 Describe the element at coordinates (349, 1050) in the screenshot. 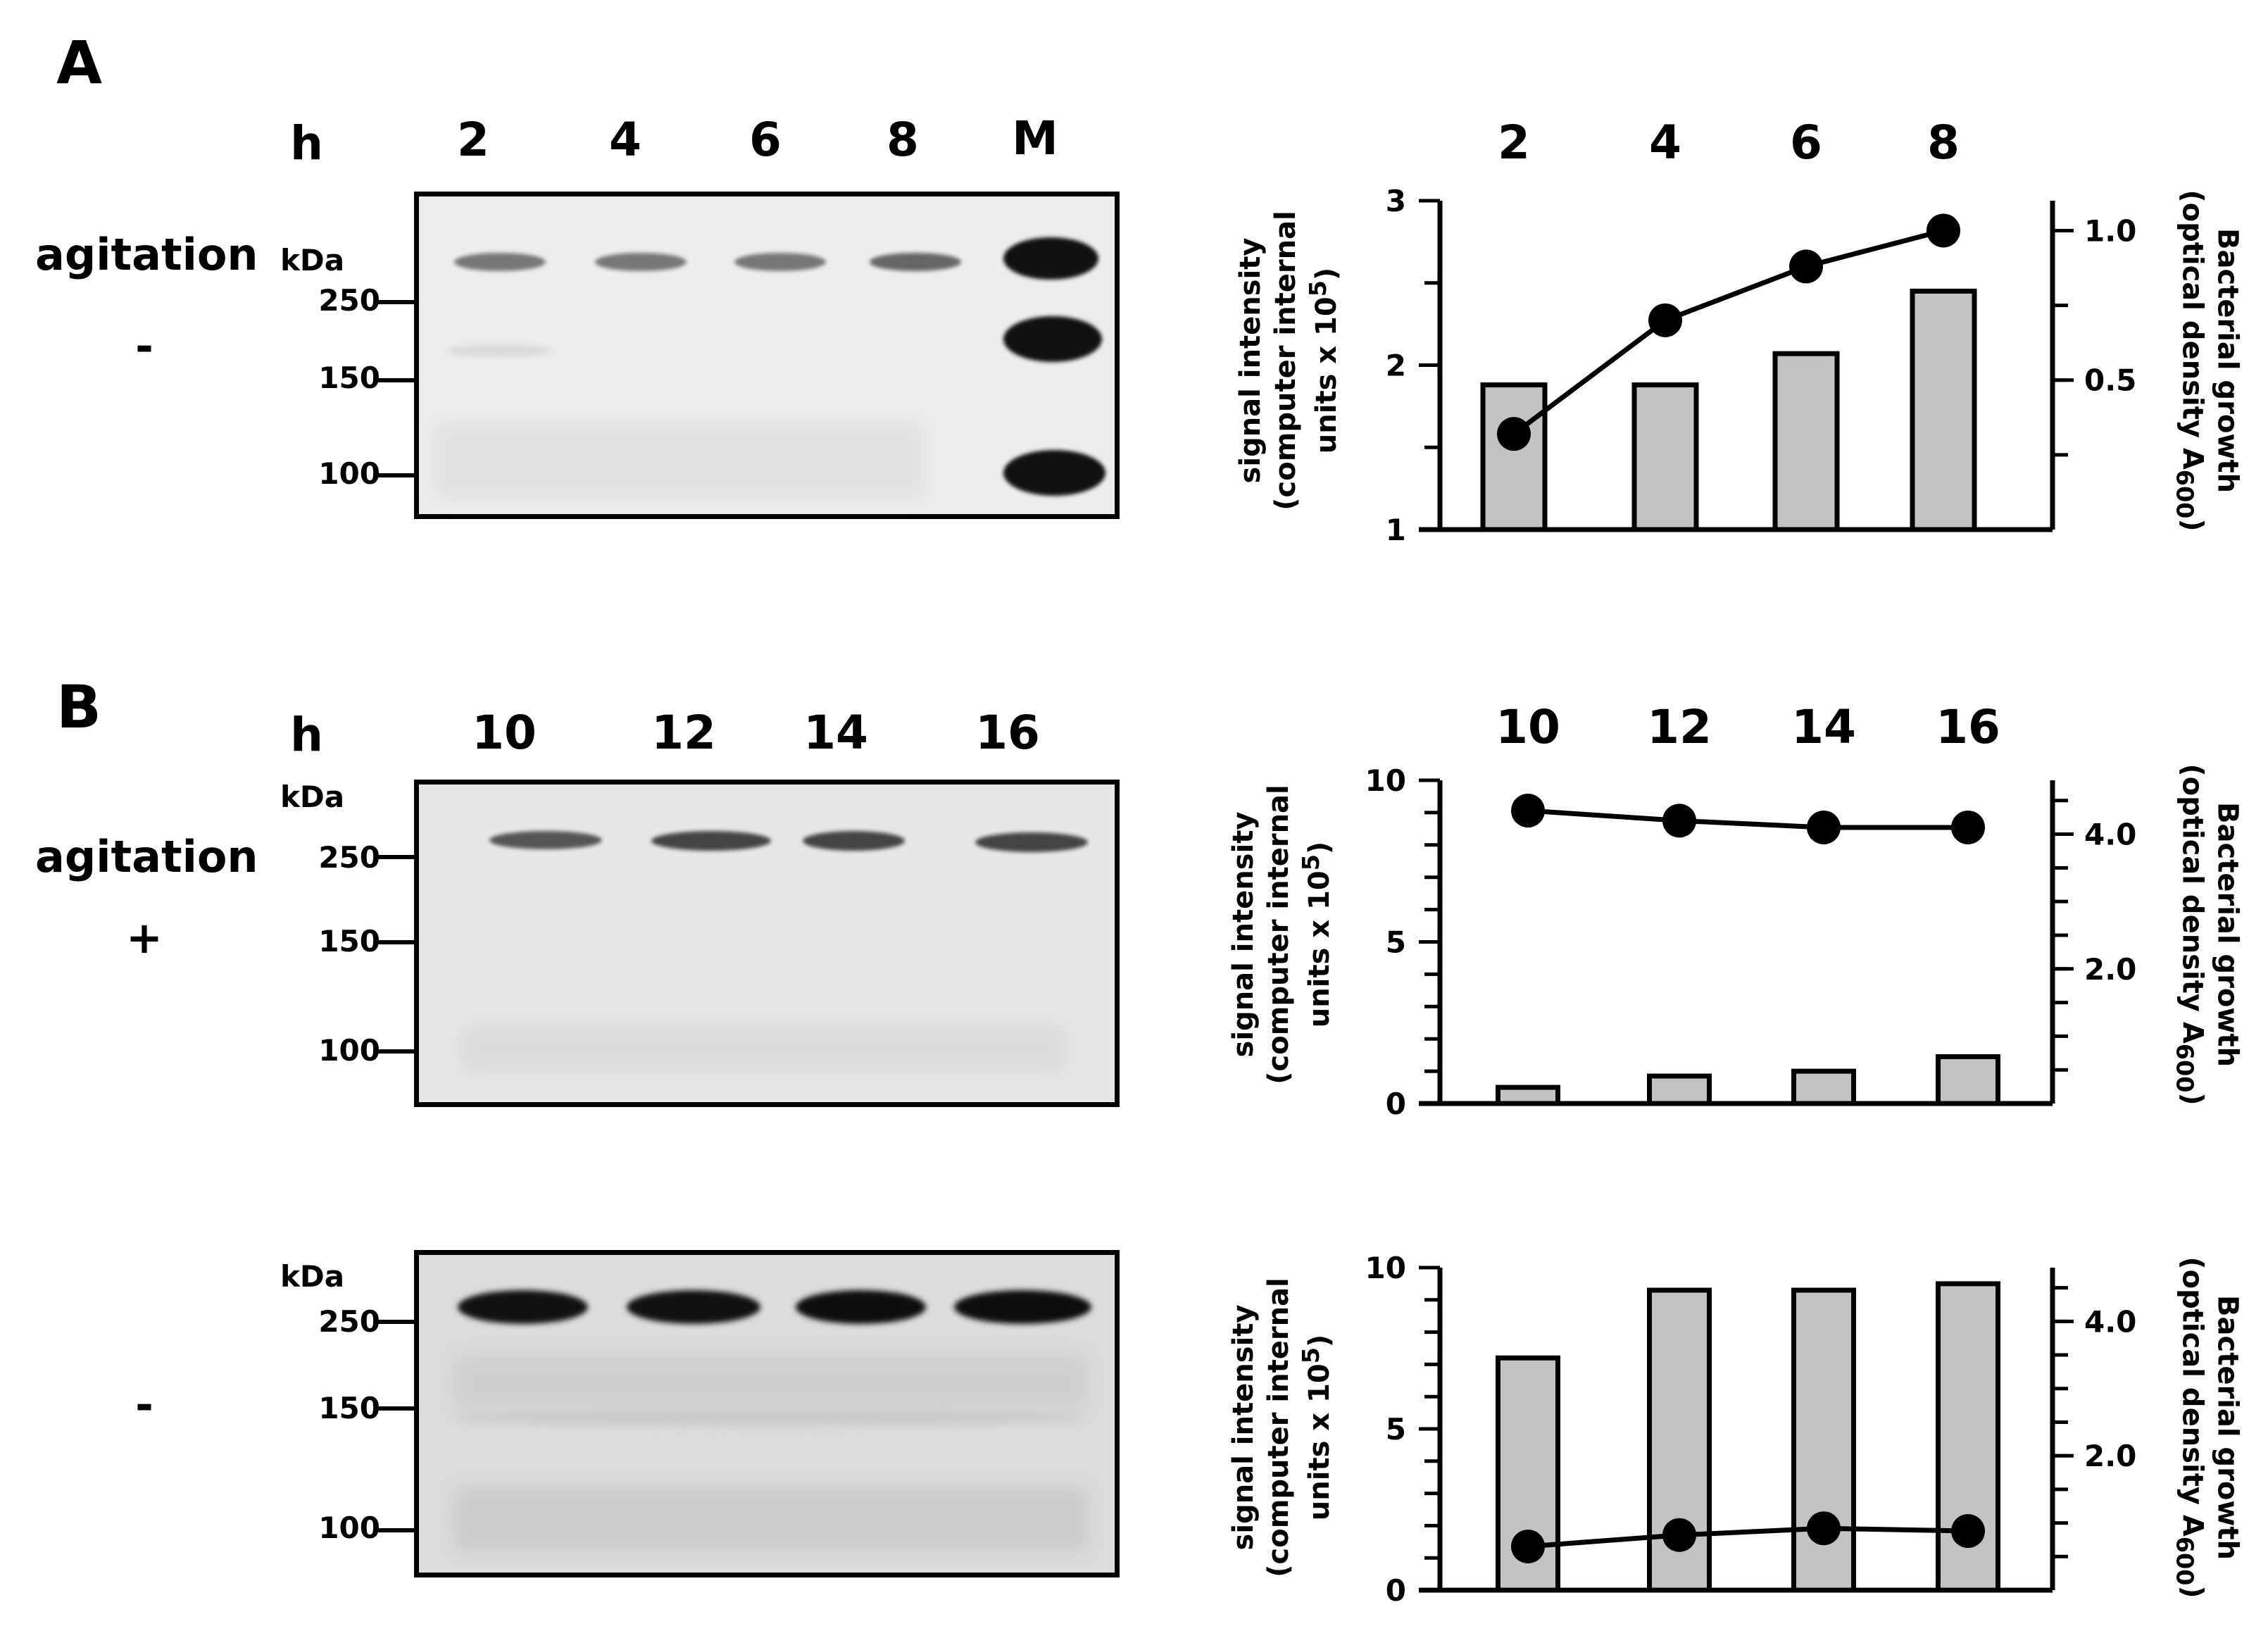

I see `panel-b-top-mw-100: 100` at that location.